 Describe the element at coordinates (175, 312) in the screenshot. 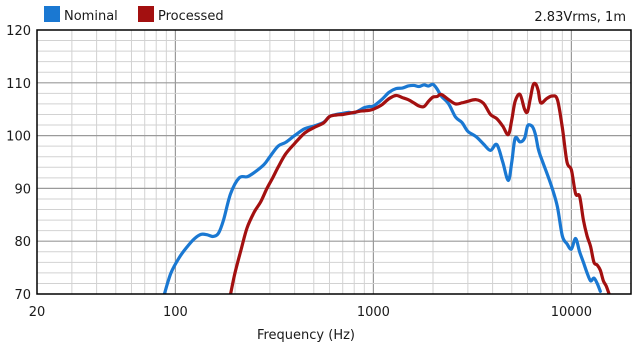

I see `x-tick-label: 100` at that location.